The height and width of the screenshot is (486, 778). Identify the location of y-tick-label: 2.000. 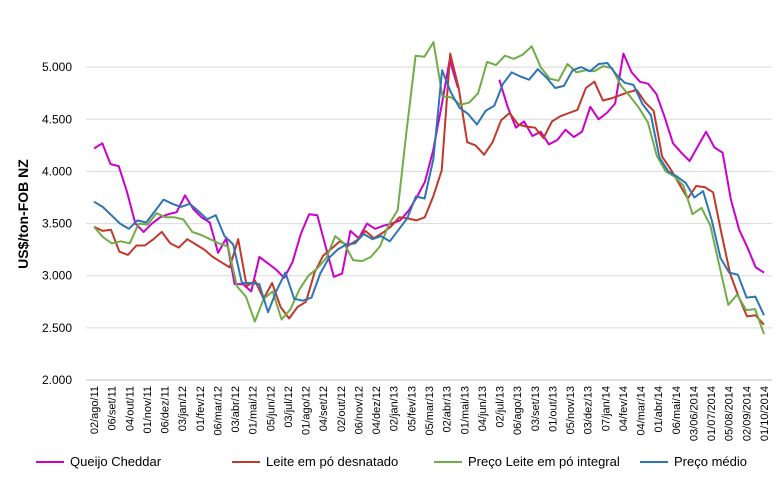
(57, 380).